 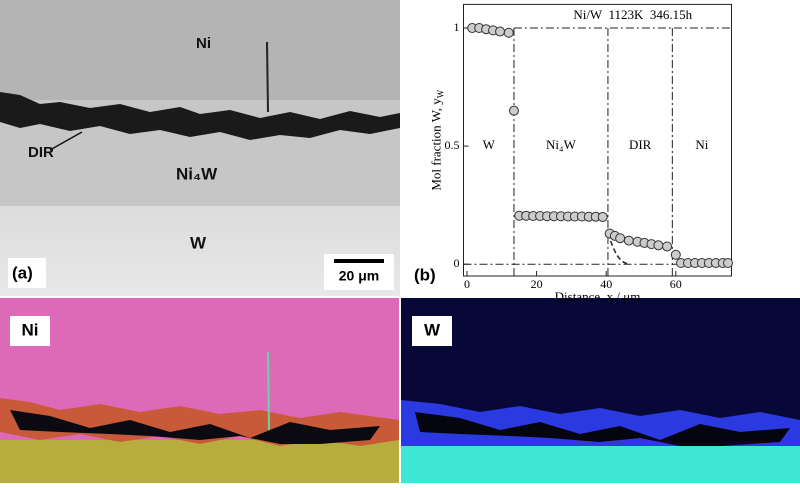 I want to click on panel-label: (b), so click(x=425, y=274).